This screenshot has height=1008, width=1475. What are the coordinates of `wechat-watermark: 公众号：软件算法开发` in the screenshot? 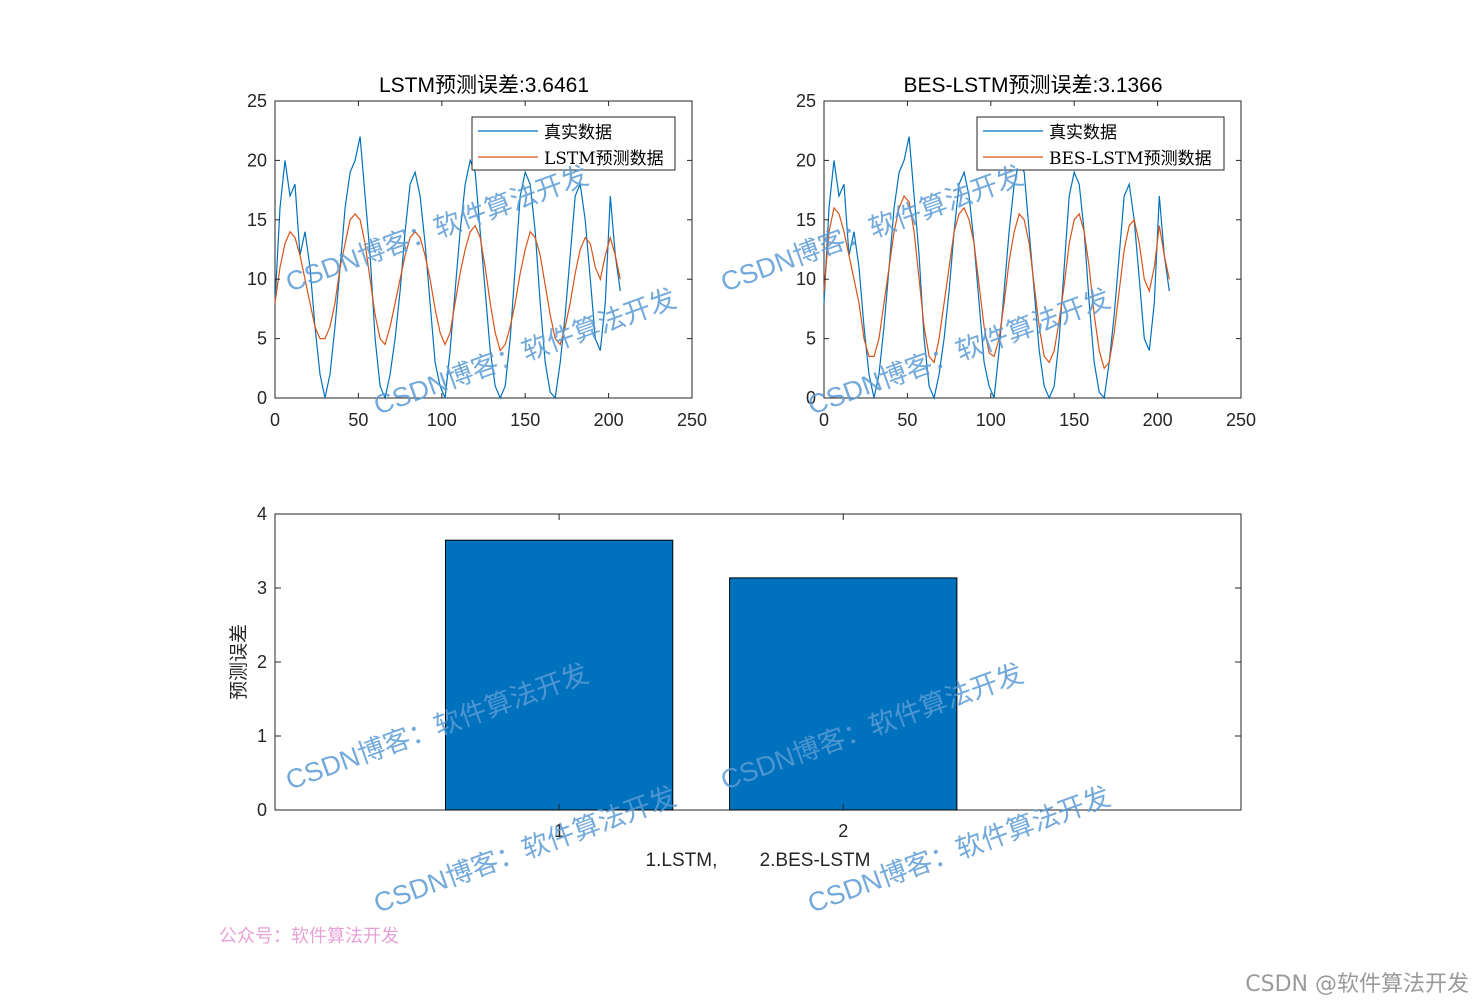 It's located at (309, 936).